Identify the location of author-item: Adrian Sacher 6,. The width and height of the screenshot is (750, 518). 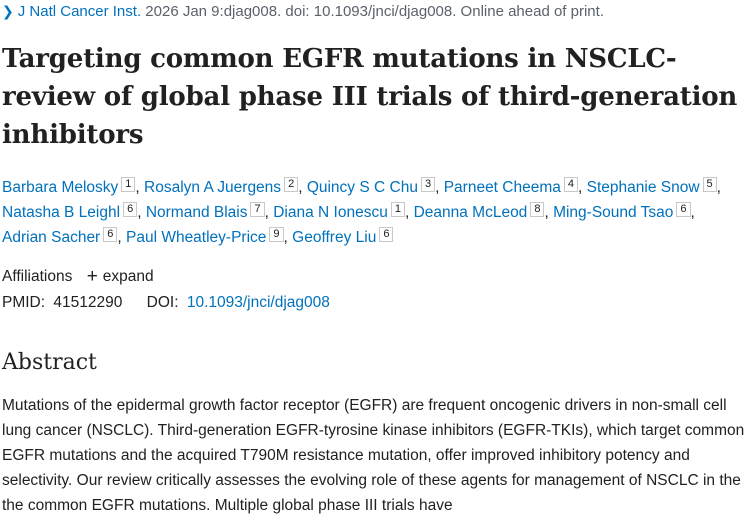
(62, 236).